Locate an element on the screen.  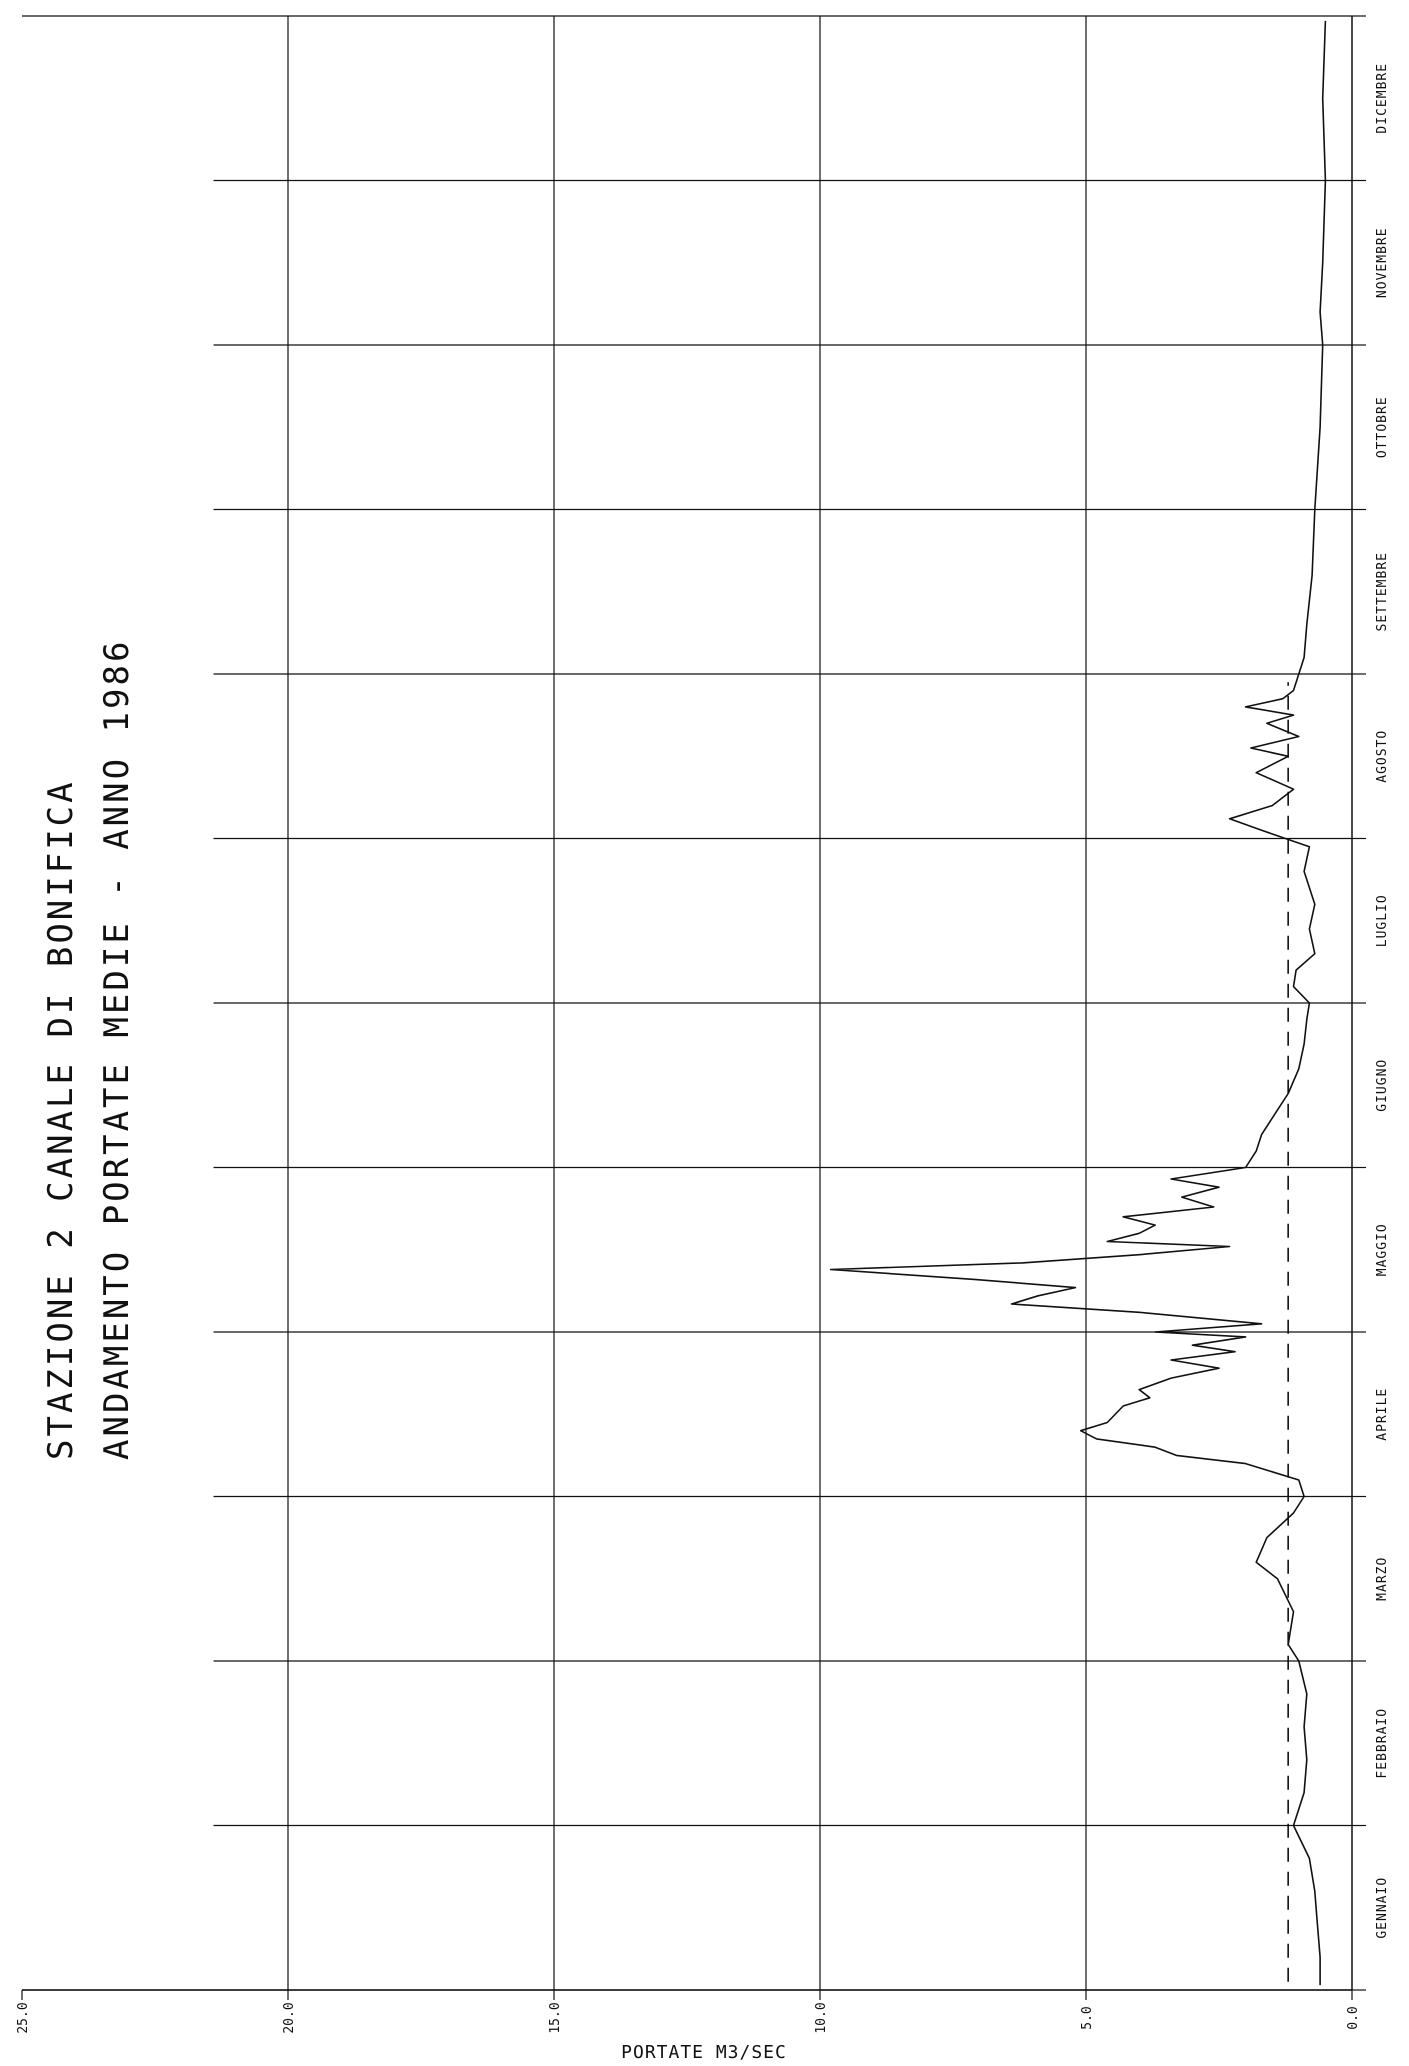
month-label-ottobre: OTTOBRE is located at coordinates (1382, 427).